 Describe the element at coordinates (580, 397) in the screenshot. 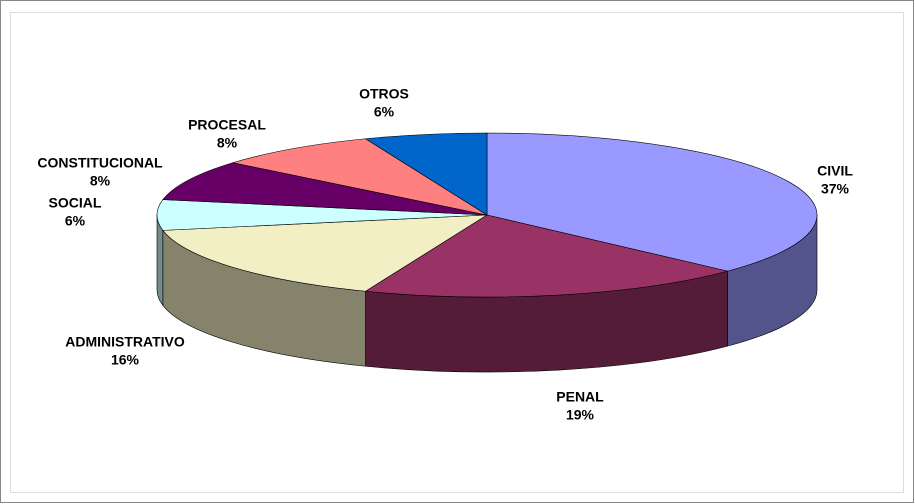

I see `slice-label: PENAL` at that location.